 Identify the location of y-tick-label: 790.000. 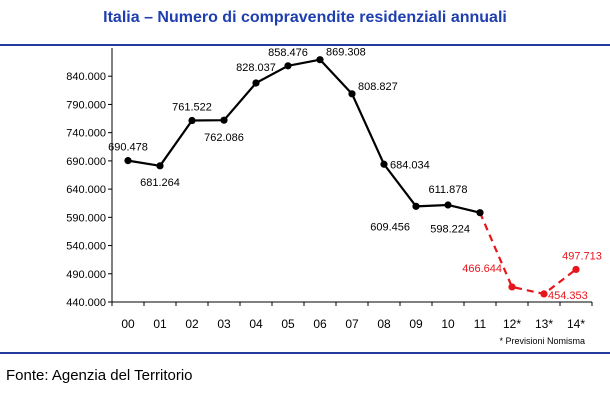
(86, 105).